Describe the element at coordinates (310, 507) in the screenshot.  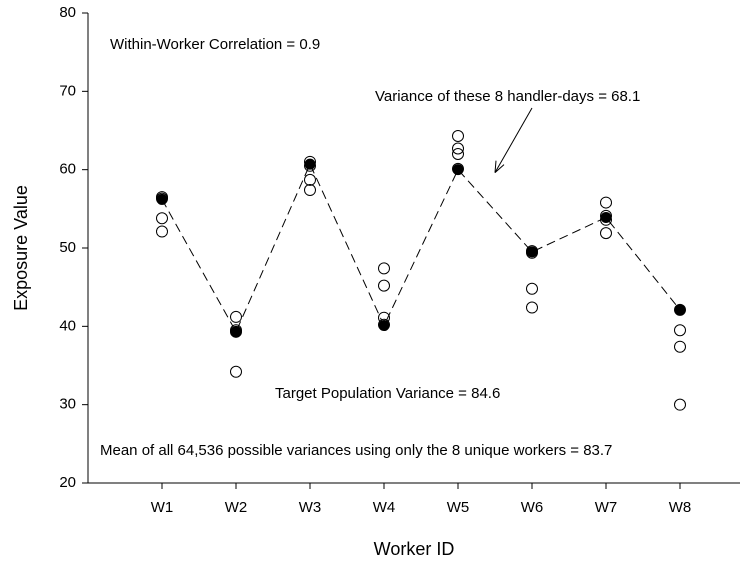
I see `x-tick-label: W3` at that location.